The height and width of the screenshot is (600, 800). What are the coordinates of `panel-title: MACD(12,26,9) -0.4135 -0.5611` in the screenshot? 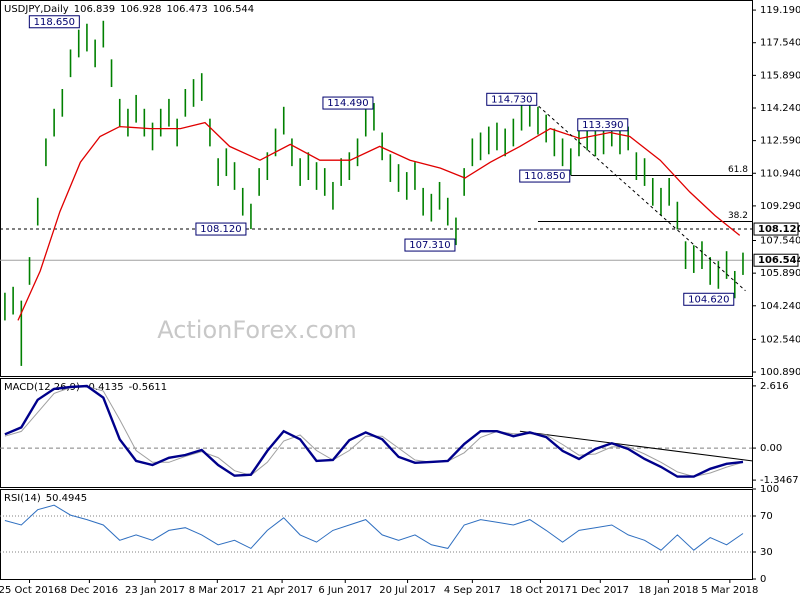 It's located at (85, 387).